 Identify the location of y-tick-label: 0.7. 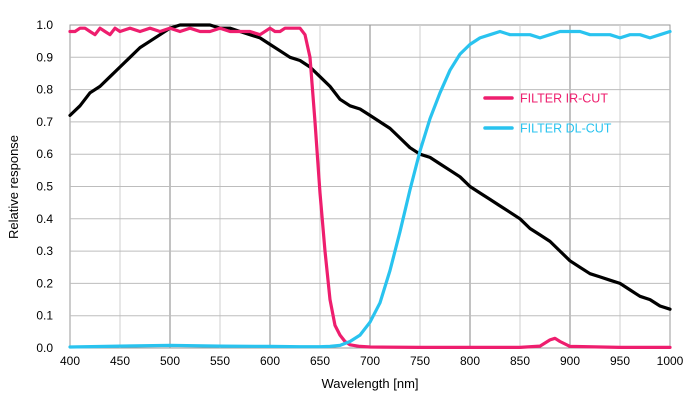
(44, 122).